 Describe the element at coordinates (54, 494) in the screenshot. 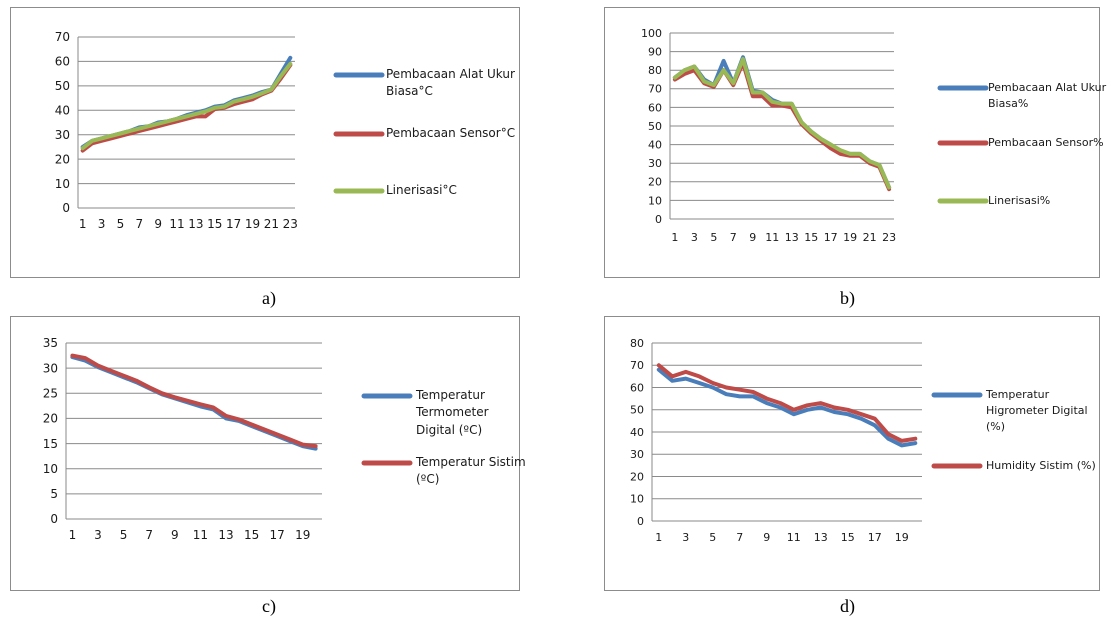

I see `y-tick-label: 5` at that location.